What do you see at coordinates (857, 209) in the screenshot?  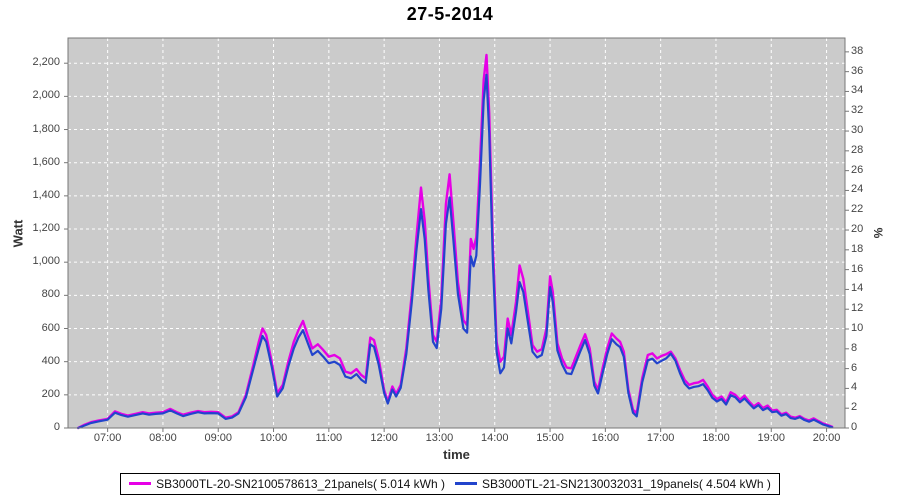 I see `y-right-tick-label: 22` at bounding box center [857, 209].